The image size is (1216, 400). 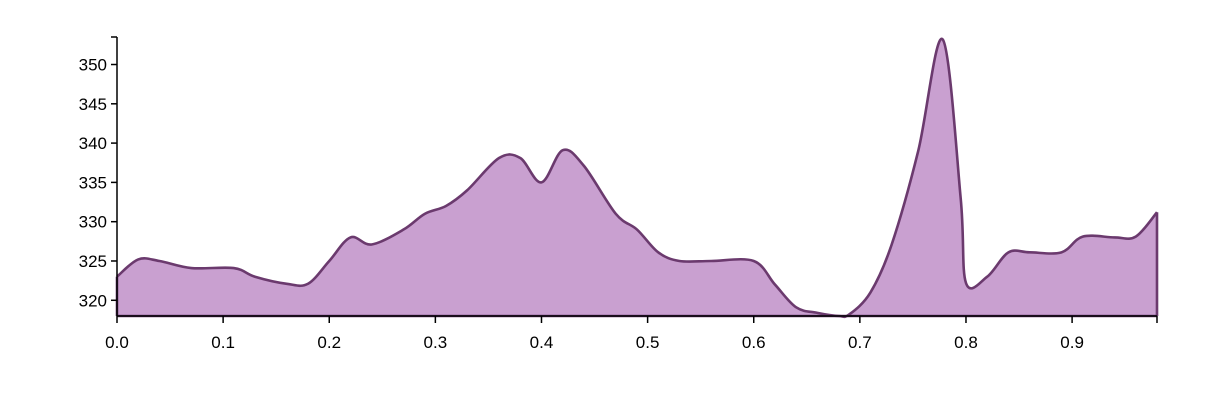 What do you see at coordinates (93, 182) in the screenshot?
I see `y-tick-label: 335` at bounding box center [93, 182].